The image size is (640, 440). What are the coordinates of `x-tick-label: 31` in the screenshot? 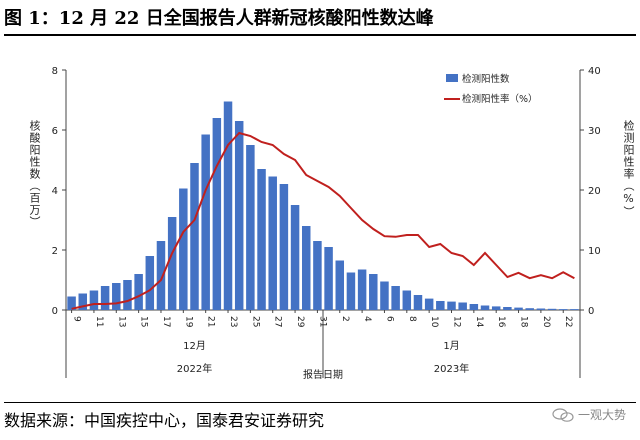 It's located at (322, 321).